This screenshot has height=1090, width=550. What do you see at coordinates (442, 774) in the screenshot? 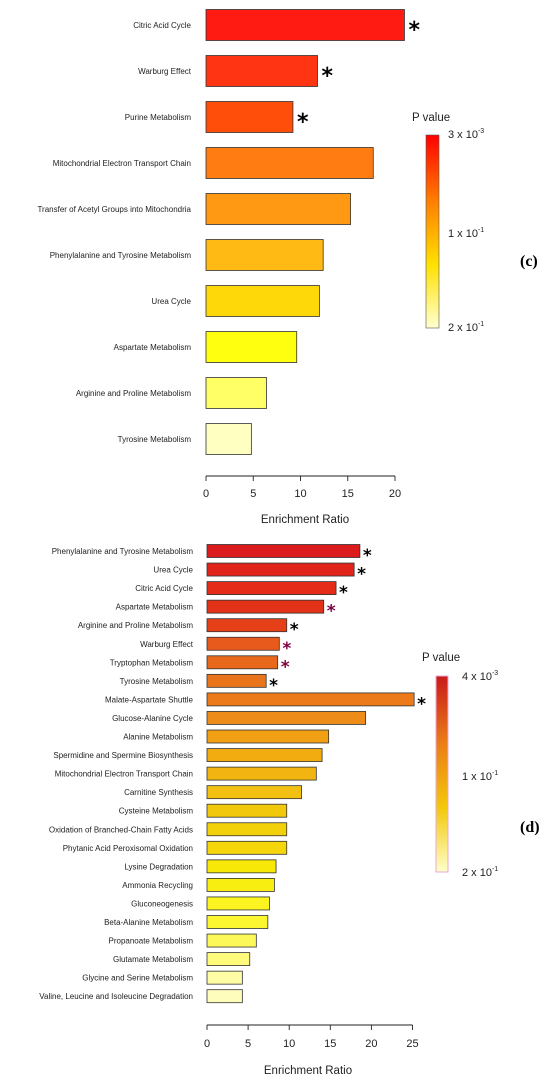
I see `legend-d-colorbar` at bounding box center [442, 774].